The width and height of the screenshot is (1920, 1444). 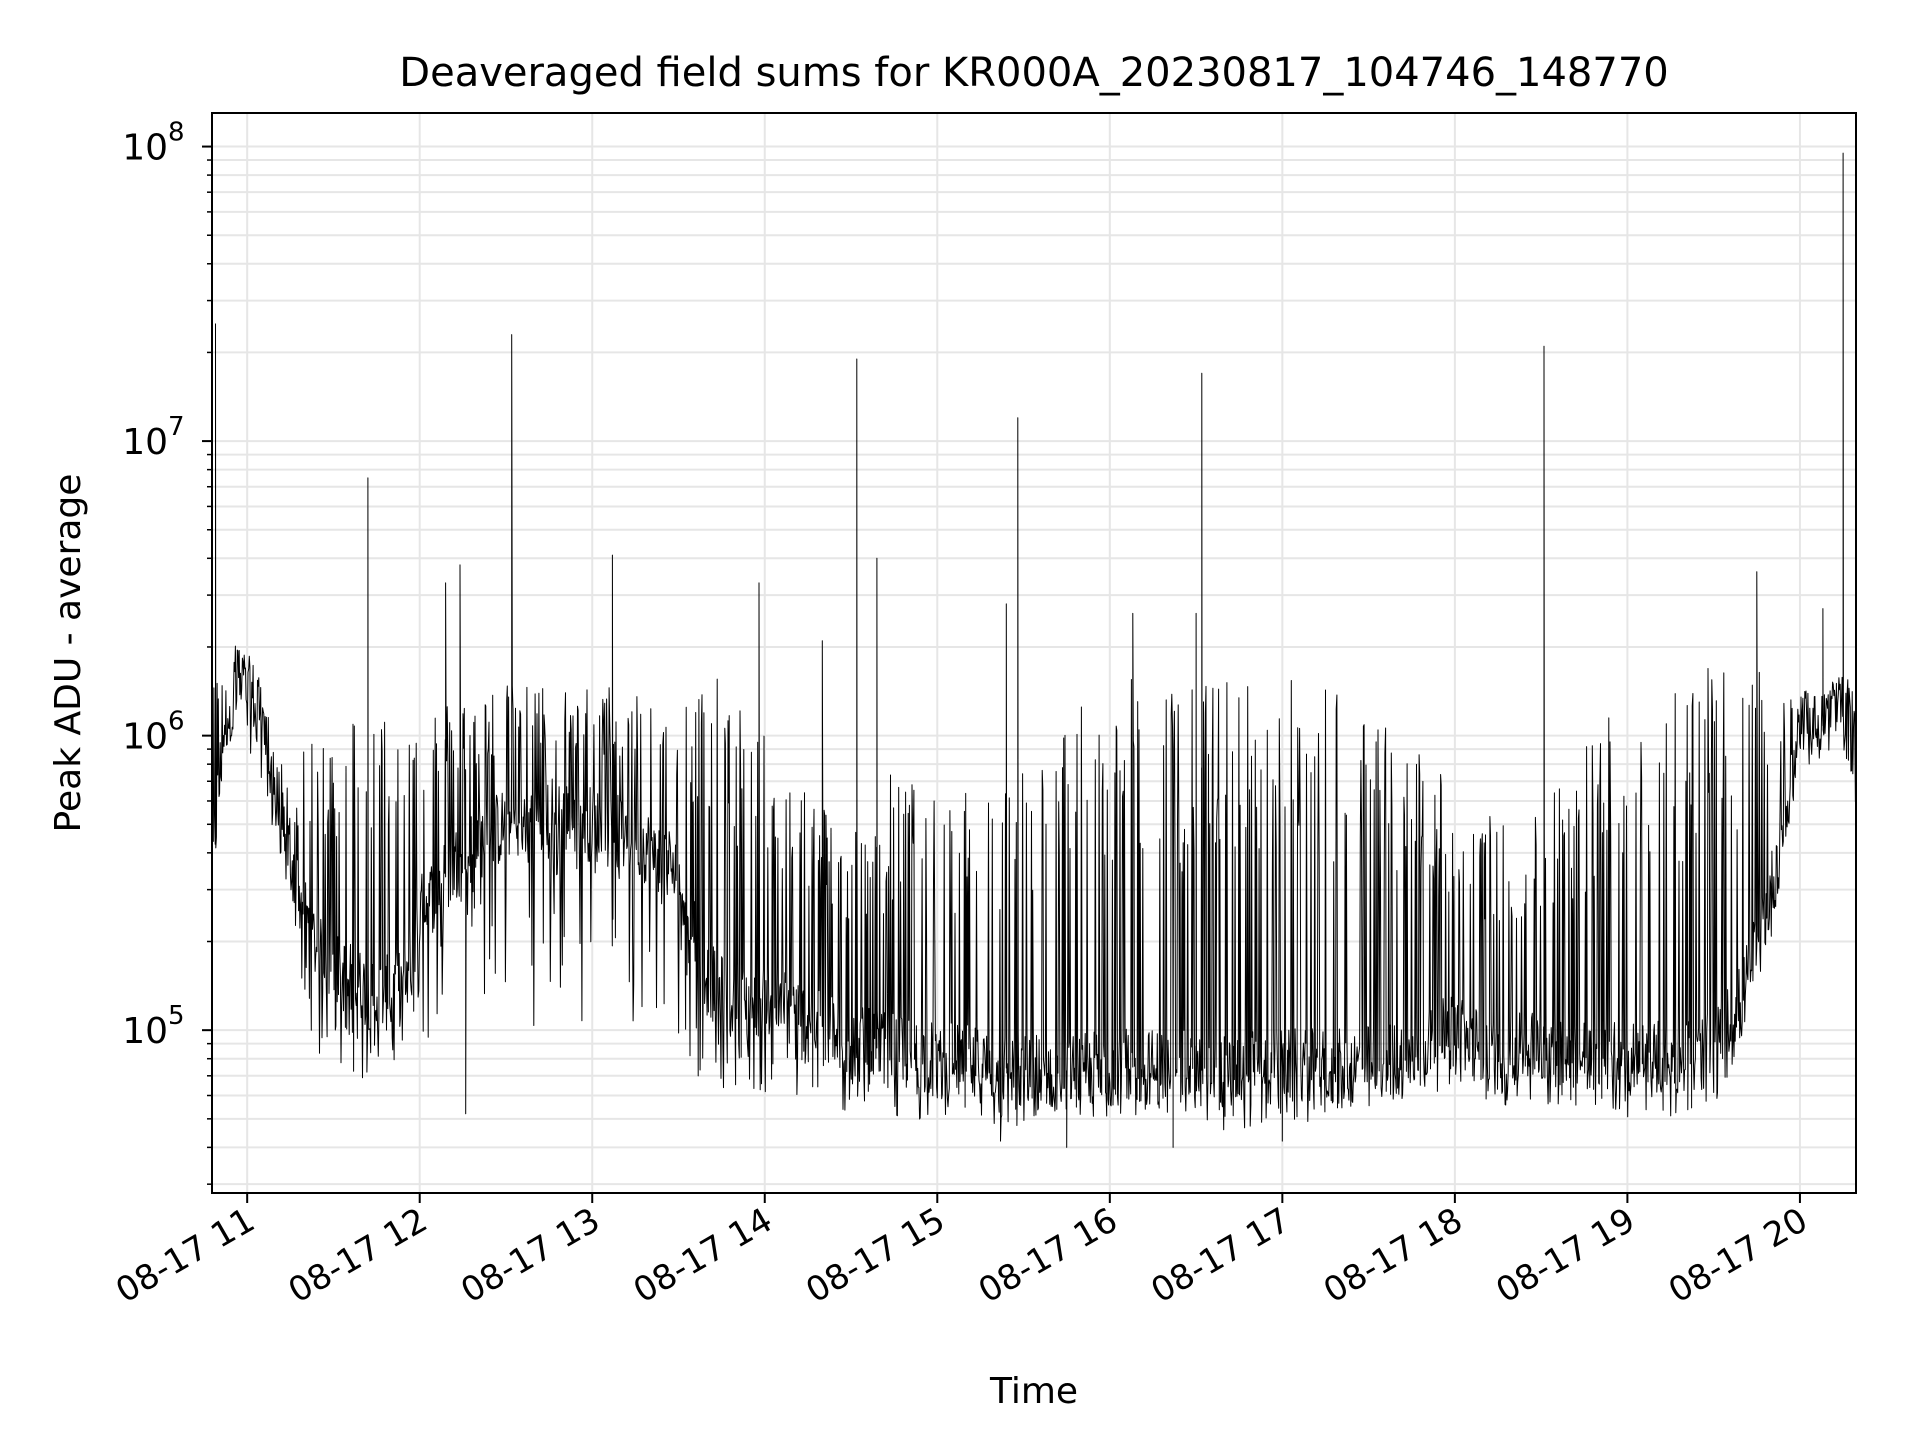 What do you see at coordinates (68, 653) in the screenshot?
I see `y-axis-label: Peak ADU - average` at bounding box center [68, 653].